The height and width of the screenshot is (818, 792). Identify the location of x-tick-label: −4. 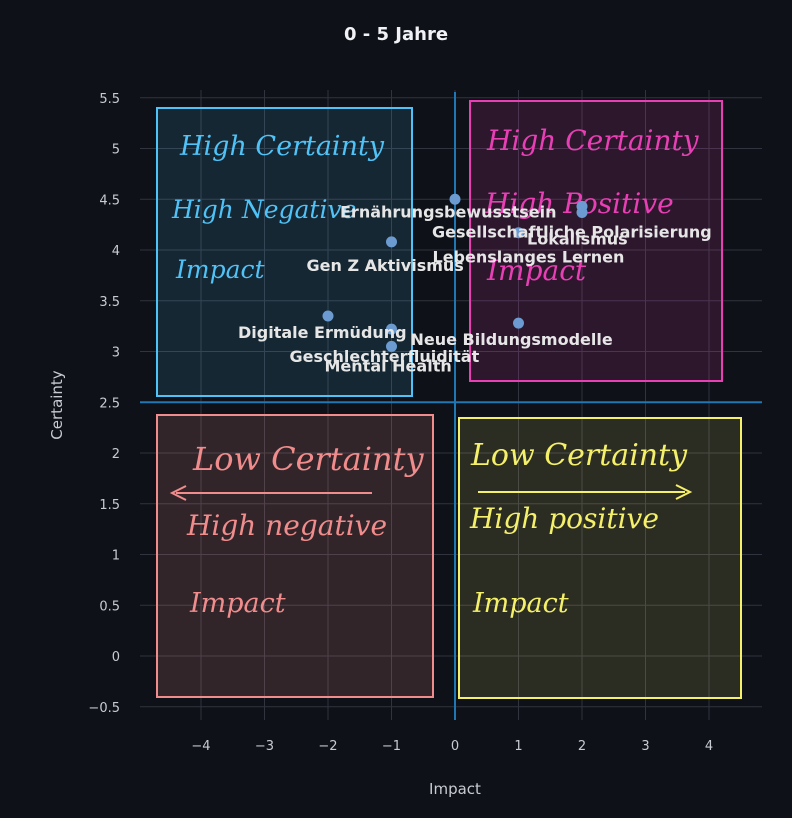
(200, 746).